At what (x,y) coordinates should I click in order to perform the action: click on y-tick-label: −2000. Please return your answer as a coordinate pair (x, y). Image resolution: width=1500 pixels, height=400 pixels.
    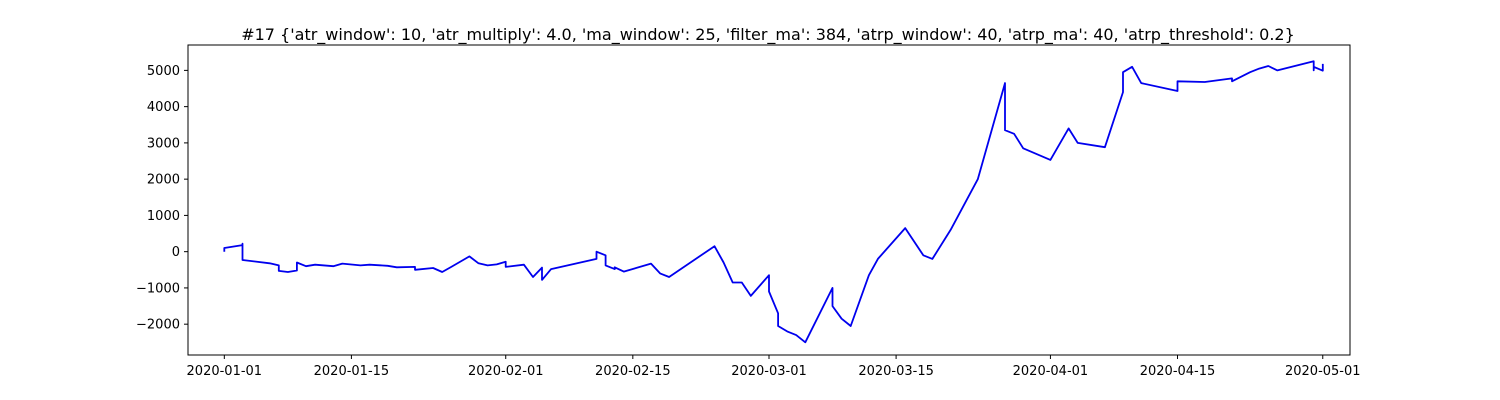
    Looking at the image, I should click on (158, 325).